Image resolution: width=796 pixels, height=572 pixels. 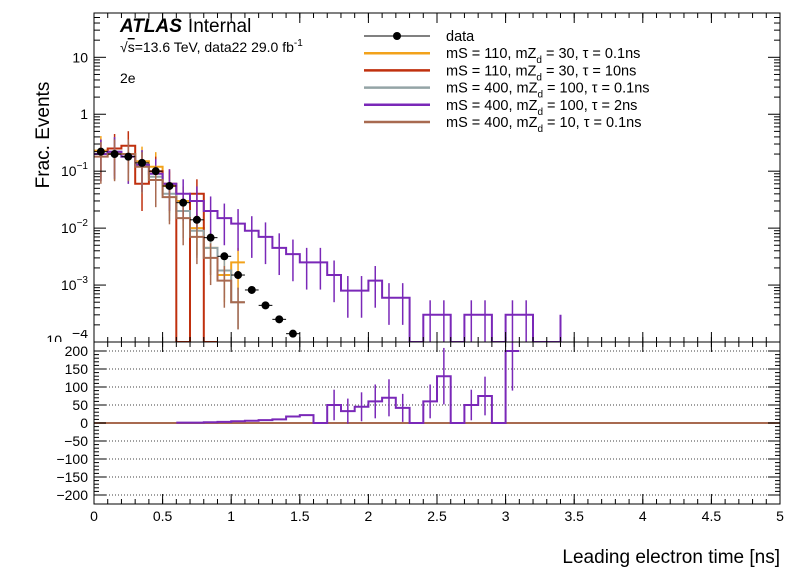 What do you see at coordinates (84, 423) in the screenshot?
I see `ratio-y-tick-label: 0` at bounding box center [84, 423].